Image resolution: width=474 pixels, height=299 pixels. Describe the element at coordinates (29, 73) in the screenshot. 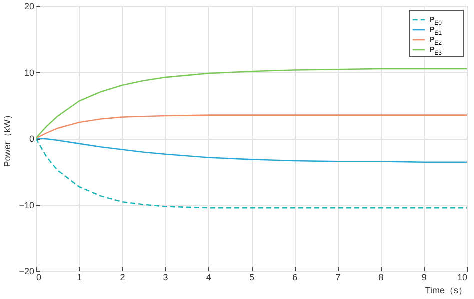

I see `y-tick-label: 10` at that location.